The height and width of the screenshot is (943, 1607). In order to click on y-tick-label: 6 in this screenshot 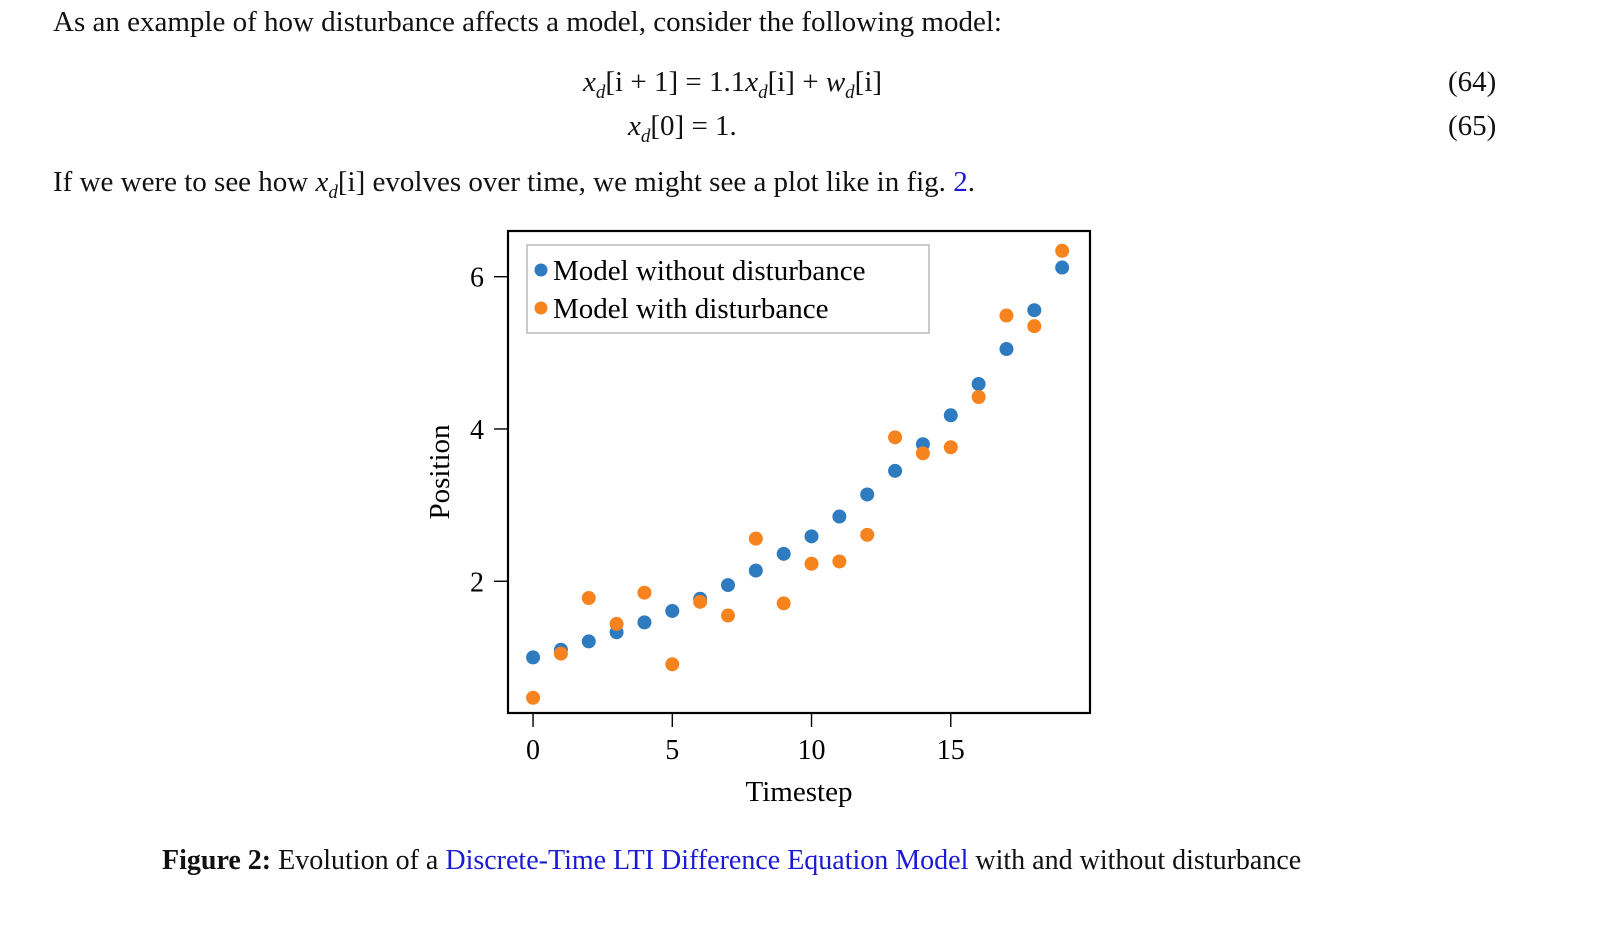, I will do `click(477, 278)`.